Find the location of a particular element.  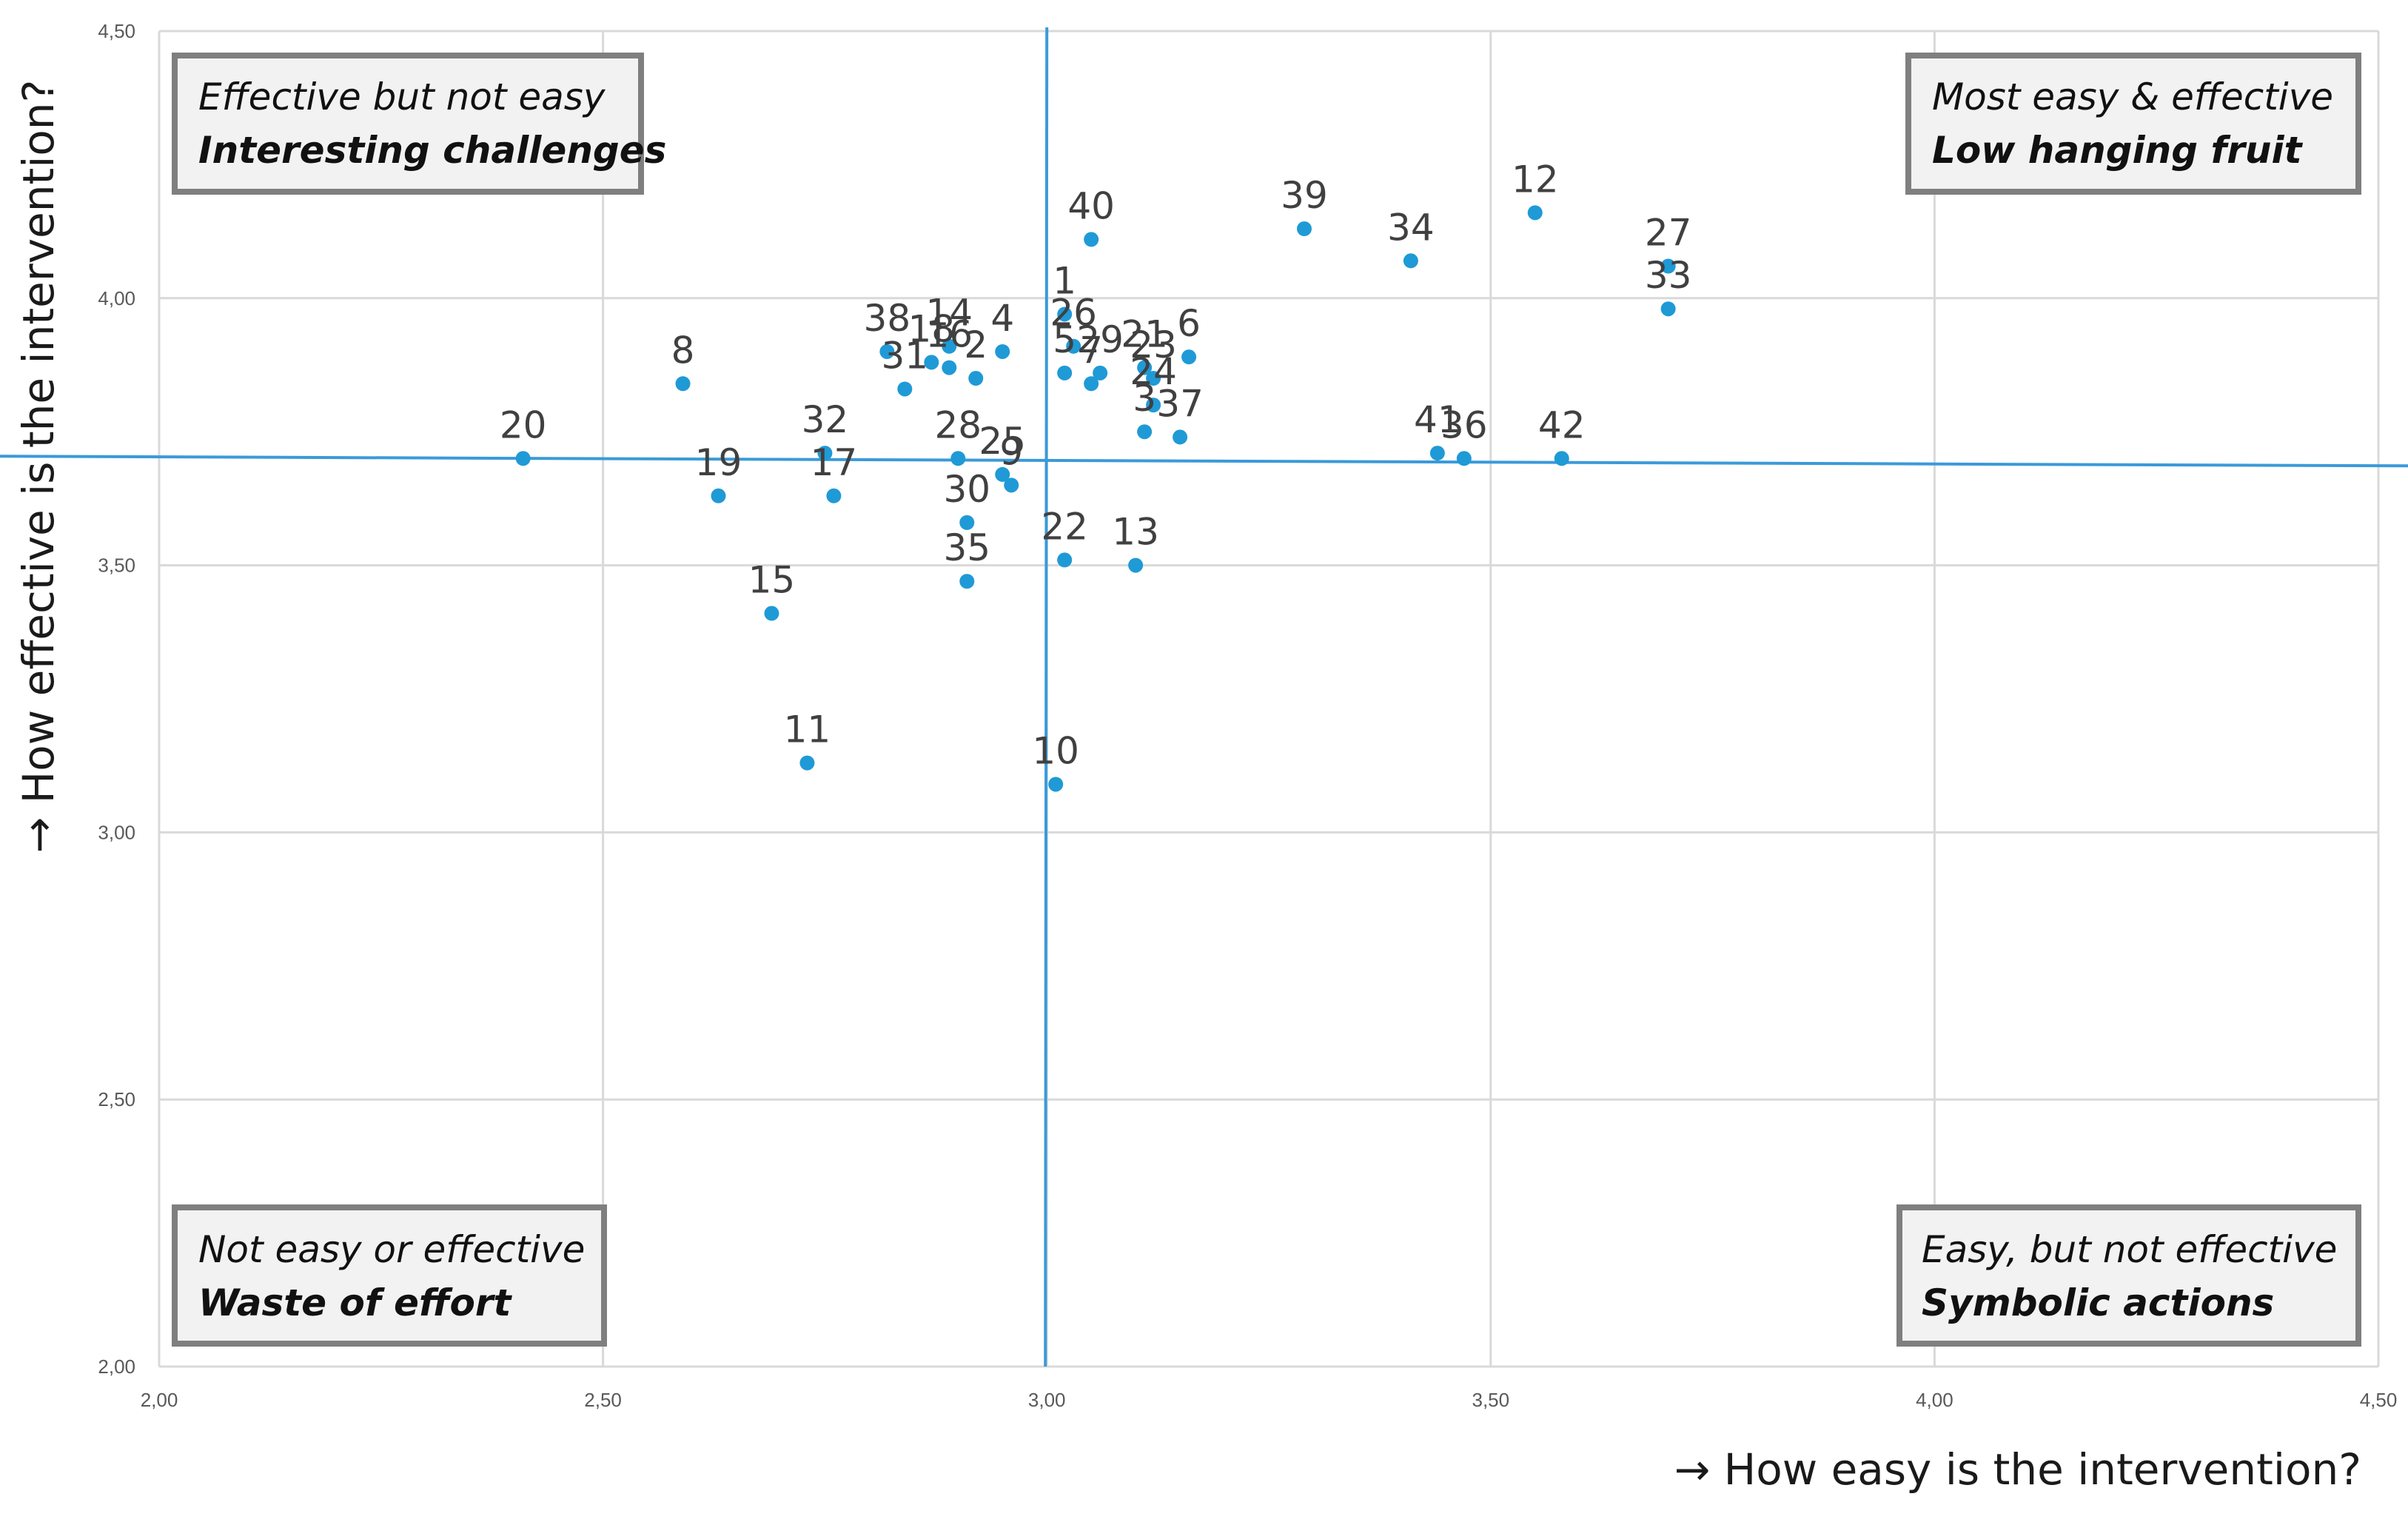

point-label-34: 34 is located at coordinates (1411, 227).